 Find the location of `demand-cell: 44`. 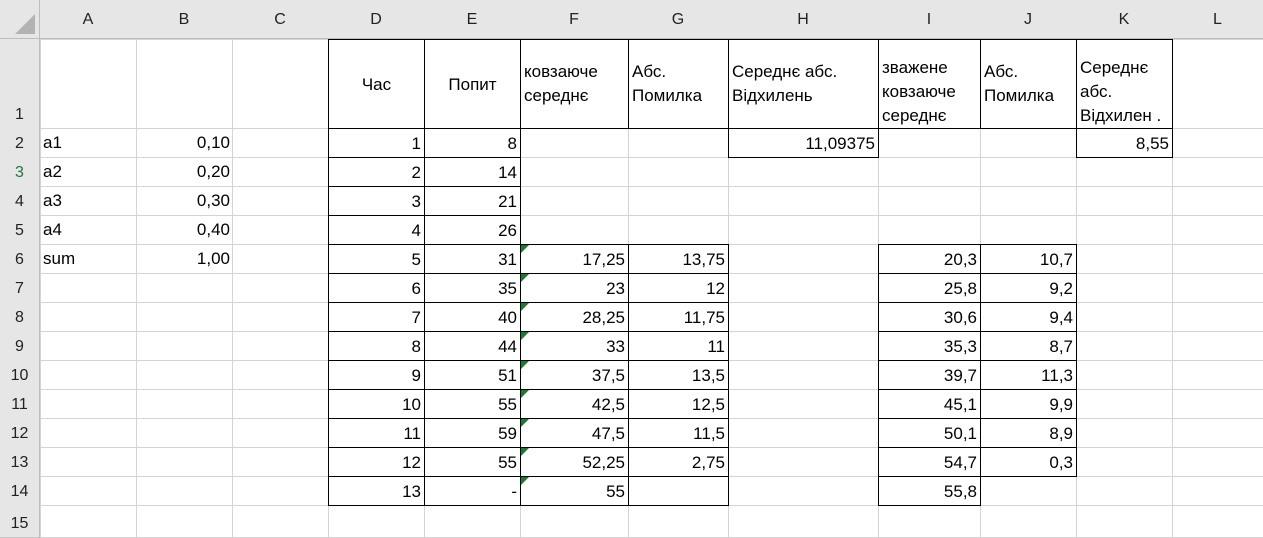

demand-cell: 44 is located at coordinates (472, 346).